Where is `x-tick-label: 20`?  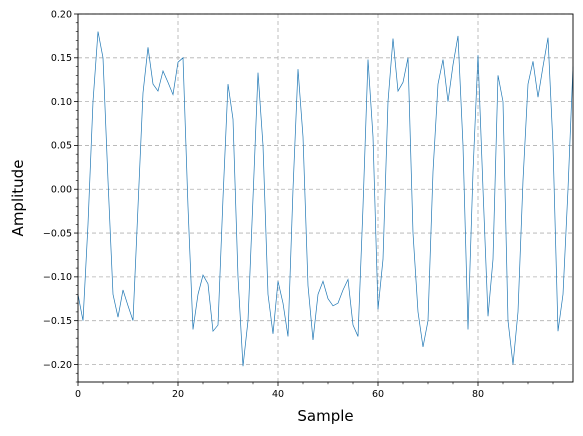
x-tick-label: 20 is located at coordinates (178, 394).